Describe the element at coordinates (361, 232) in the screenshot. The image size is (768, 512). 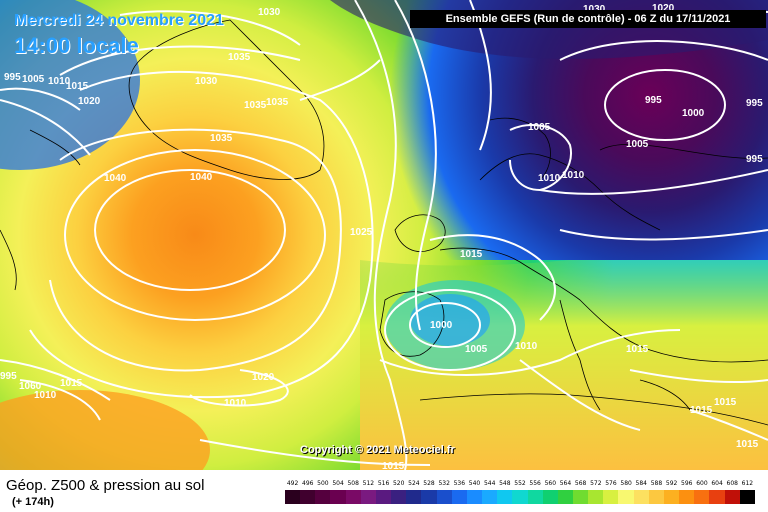
I see `isobar-label: 1025` at that location.